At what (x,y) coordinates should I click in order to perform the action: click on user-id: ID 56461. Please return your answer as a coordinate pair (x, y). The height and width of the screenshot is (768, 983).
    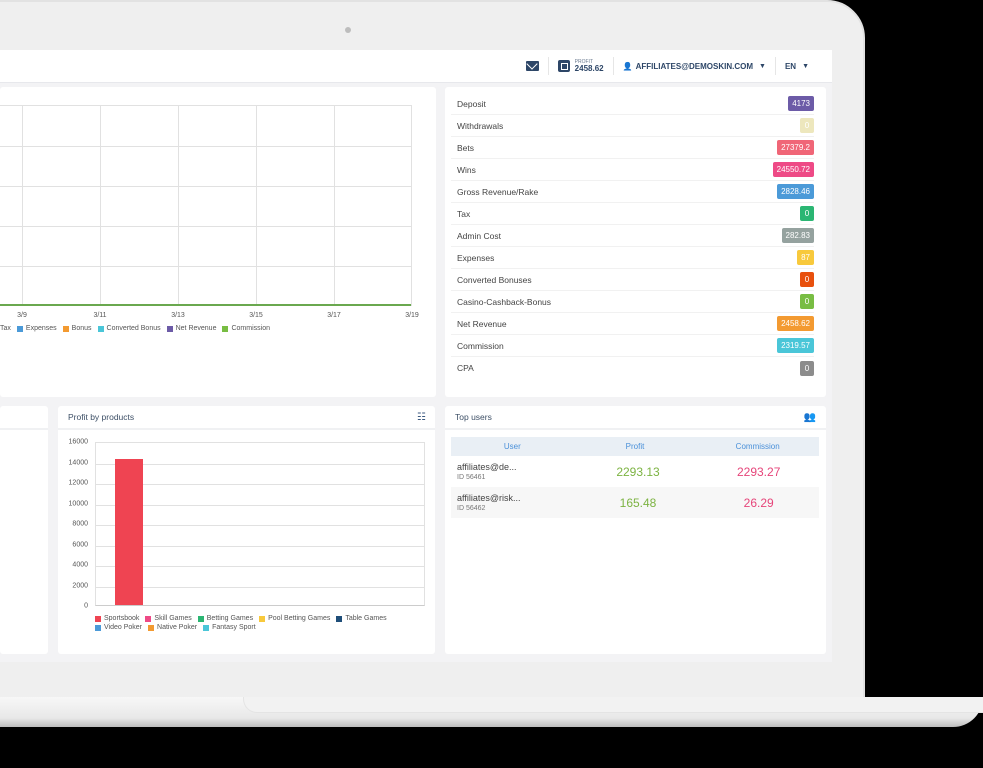
    Looking at the image, I should click on (471, 477).